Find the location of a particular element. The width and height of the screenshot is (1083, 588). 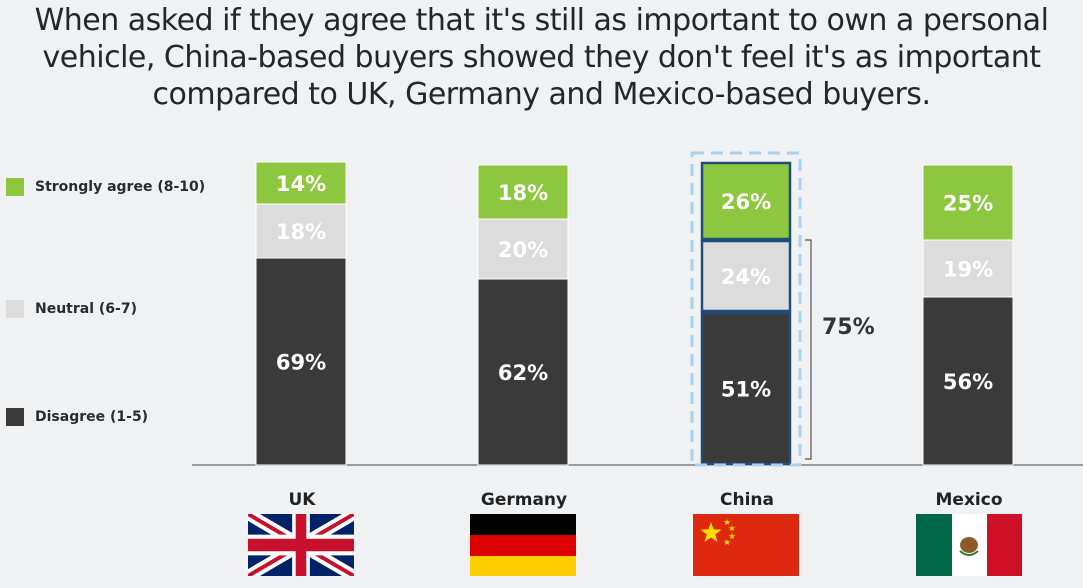

legend-item-disagree: Disagree (1-5) is located at coordinates (77, 417).